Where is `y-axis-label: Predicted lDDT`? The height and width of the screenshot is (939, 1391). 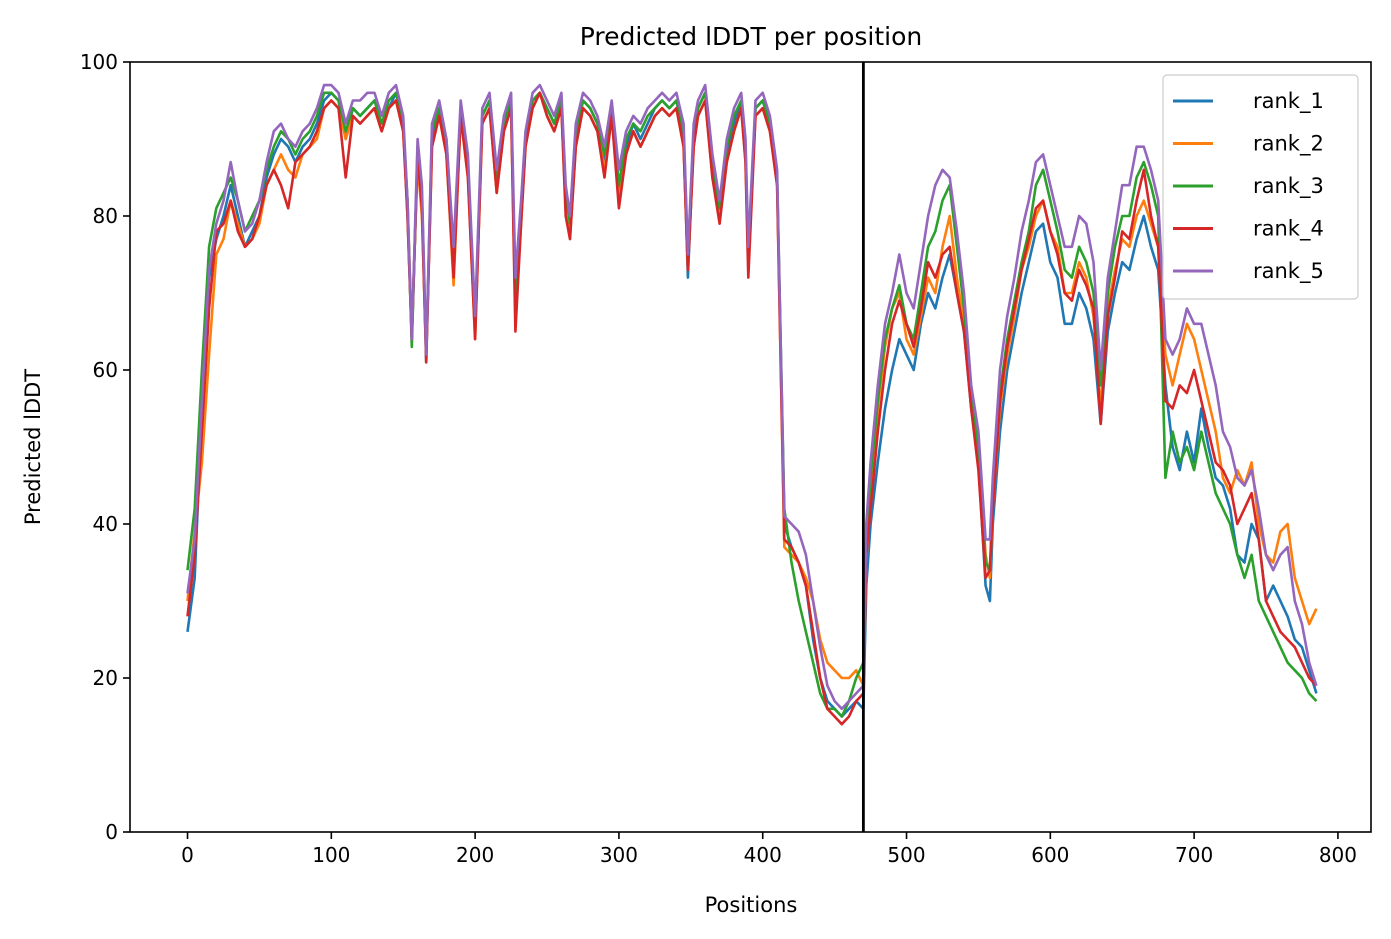
y-axis-label: Predicted lDDT is located at coordinates (33, 447).